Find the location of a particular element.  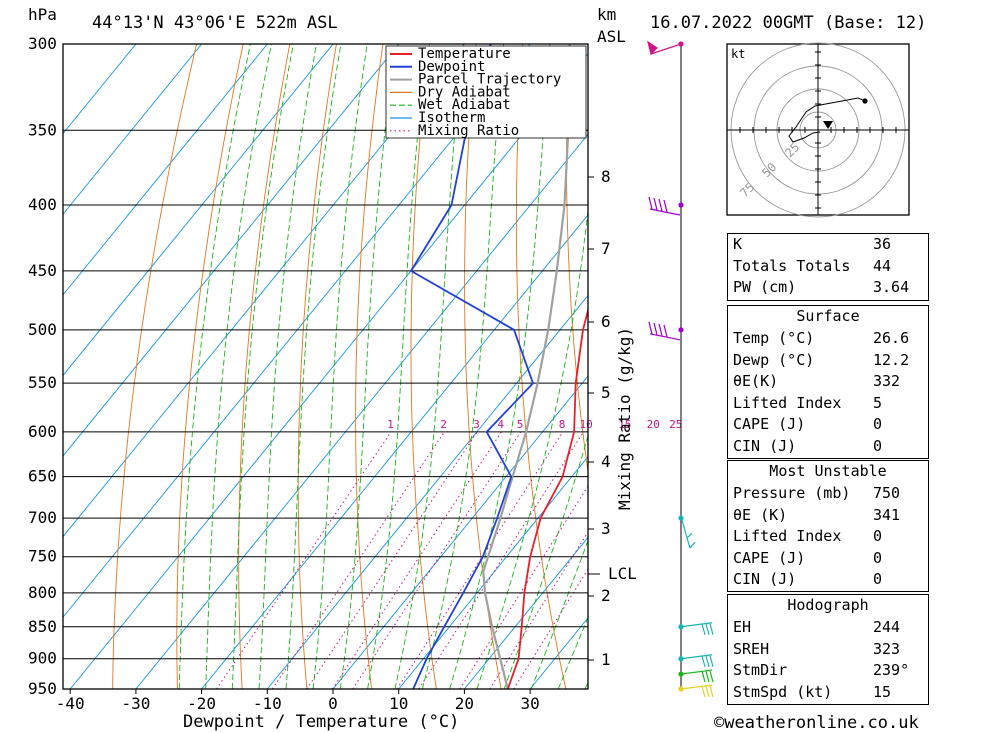

index-row: Totals Totals 44 is located at coordinates (828, 266).